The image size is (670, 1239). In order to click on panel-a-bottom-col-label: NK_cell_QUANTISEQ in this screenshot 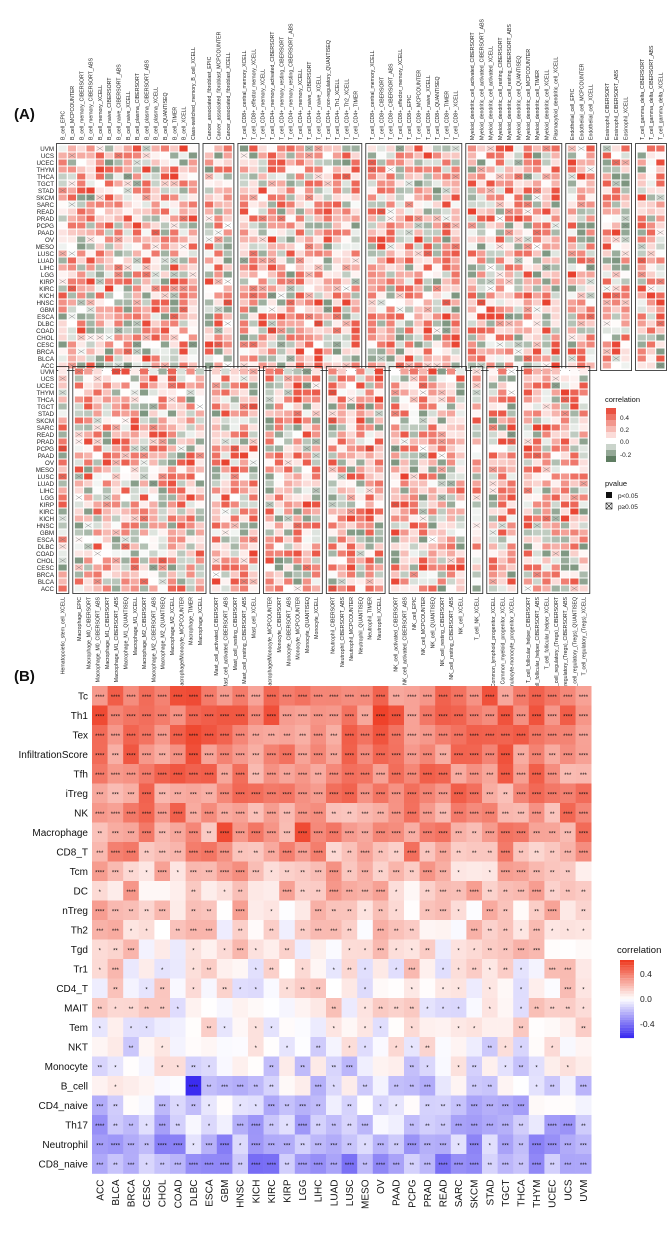, I will do `click(433, 622)`.